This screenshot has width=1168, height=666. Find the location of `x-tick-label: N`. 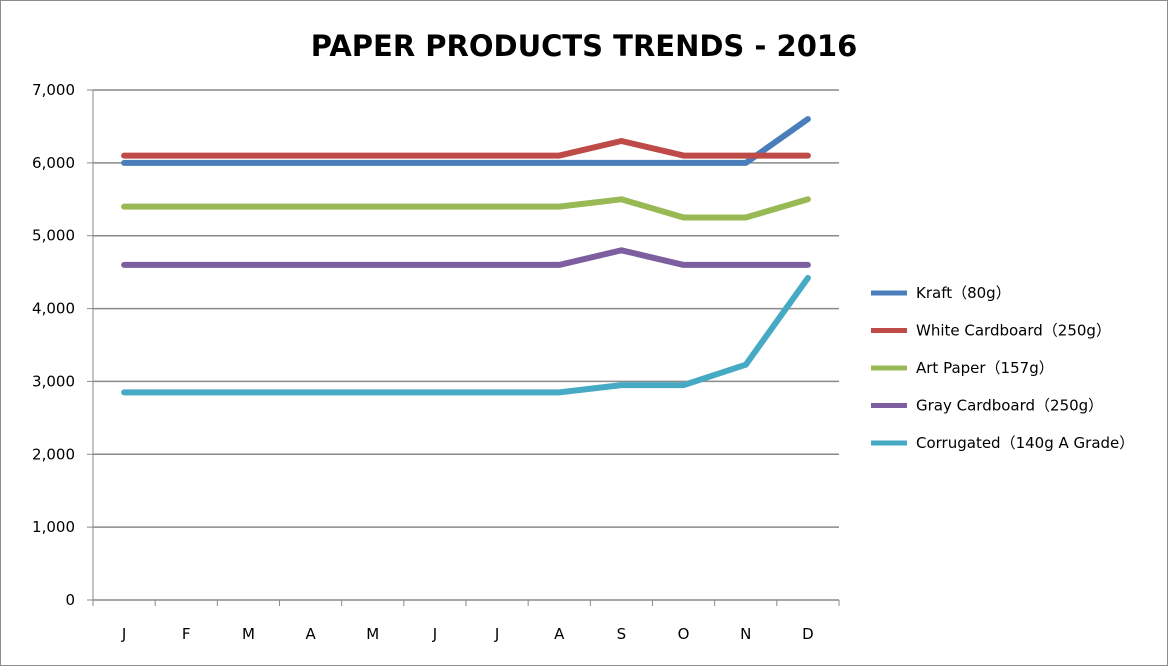

x-tick-label: N is located at coordinates (745, 634).